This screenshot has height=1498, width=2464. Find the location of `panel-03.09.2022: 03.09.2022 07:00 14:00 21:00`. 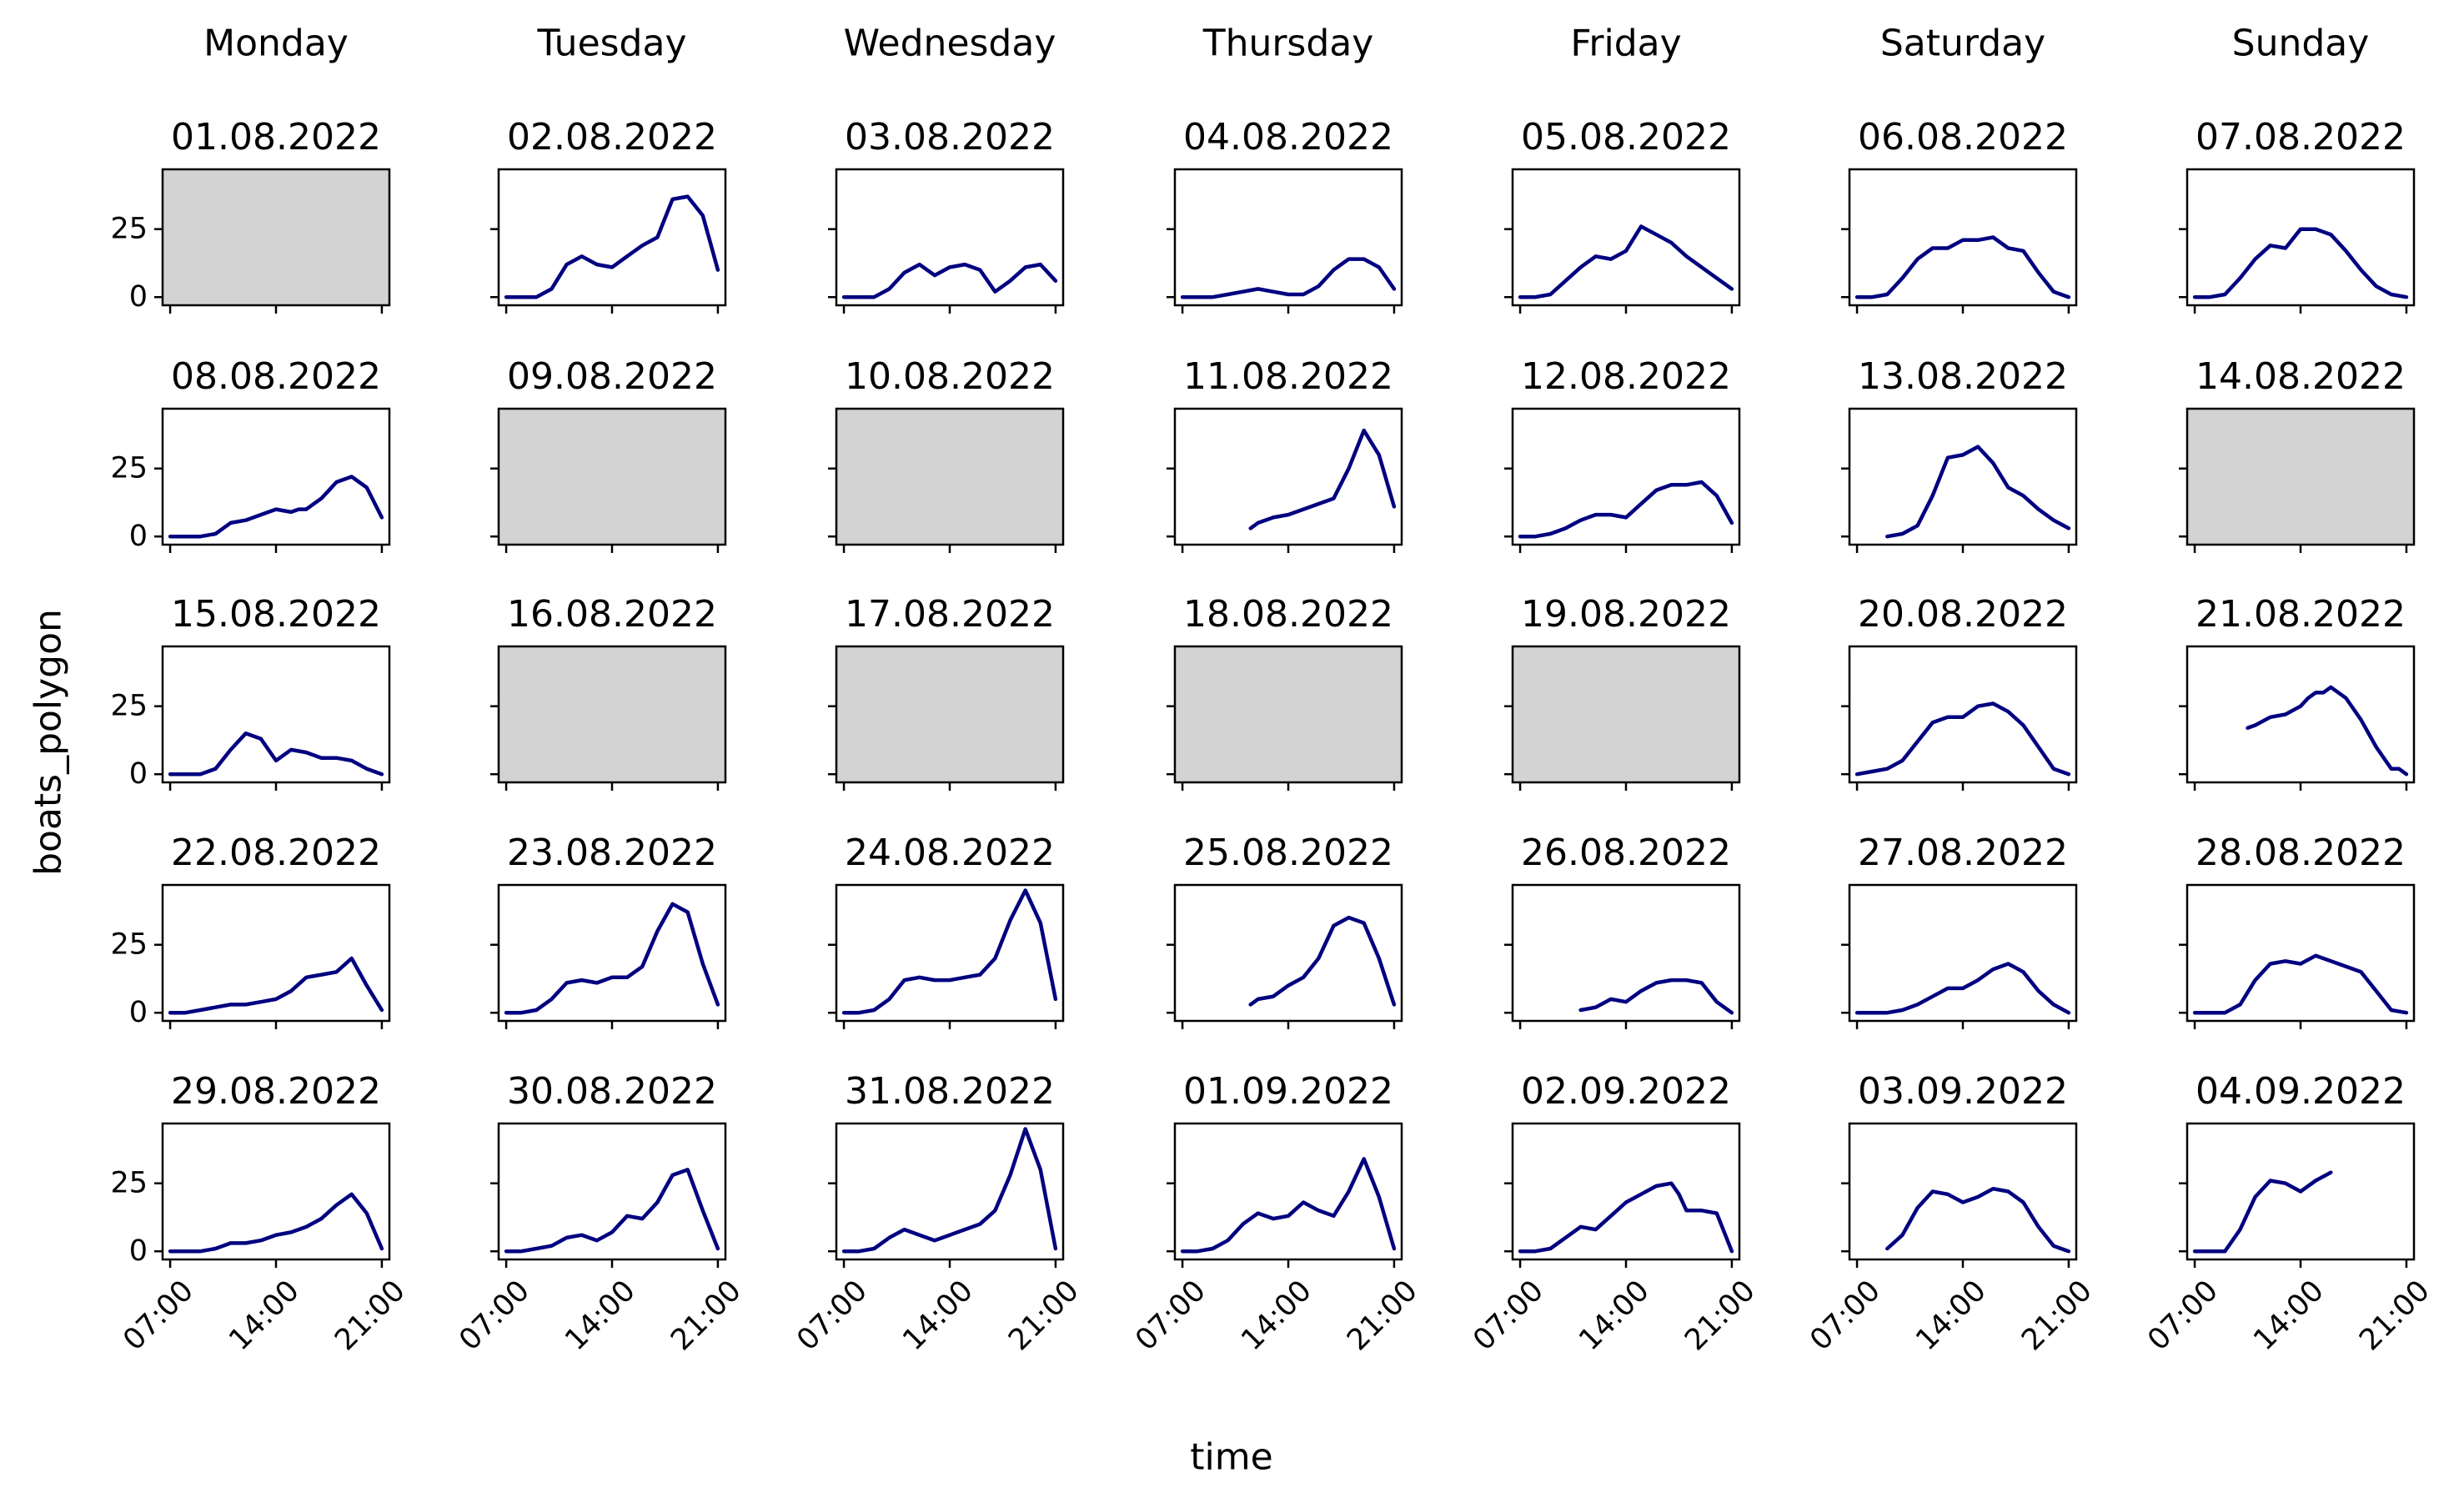

panel-03.09.2022: 03.09.2022 07:00 14:00 21:00 is located at coordinates (1951, 1213).